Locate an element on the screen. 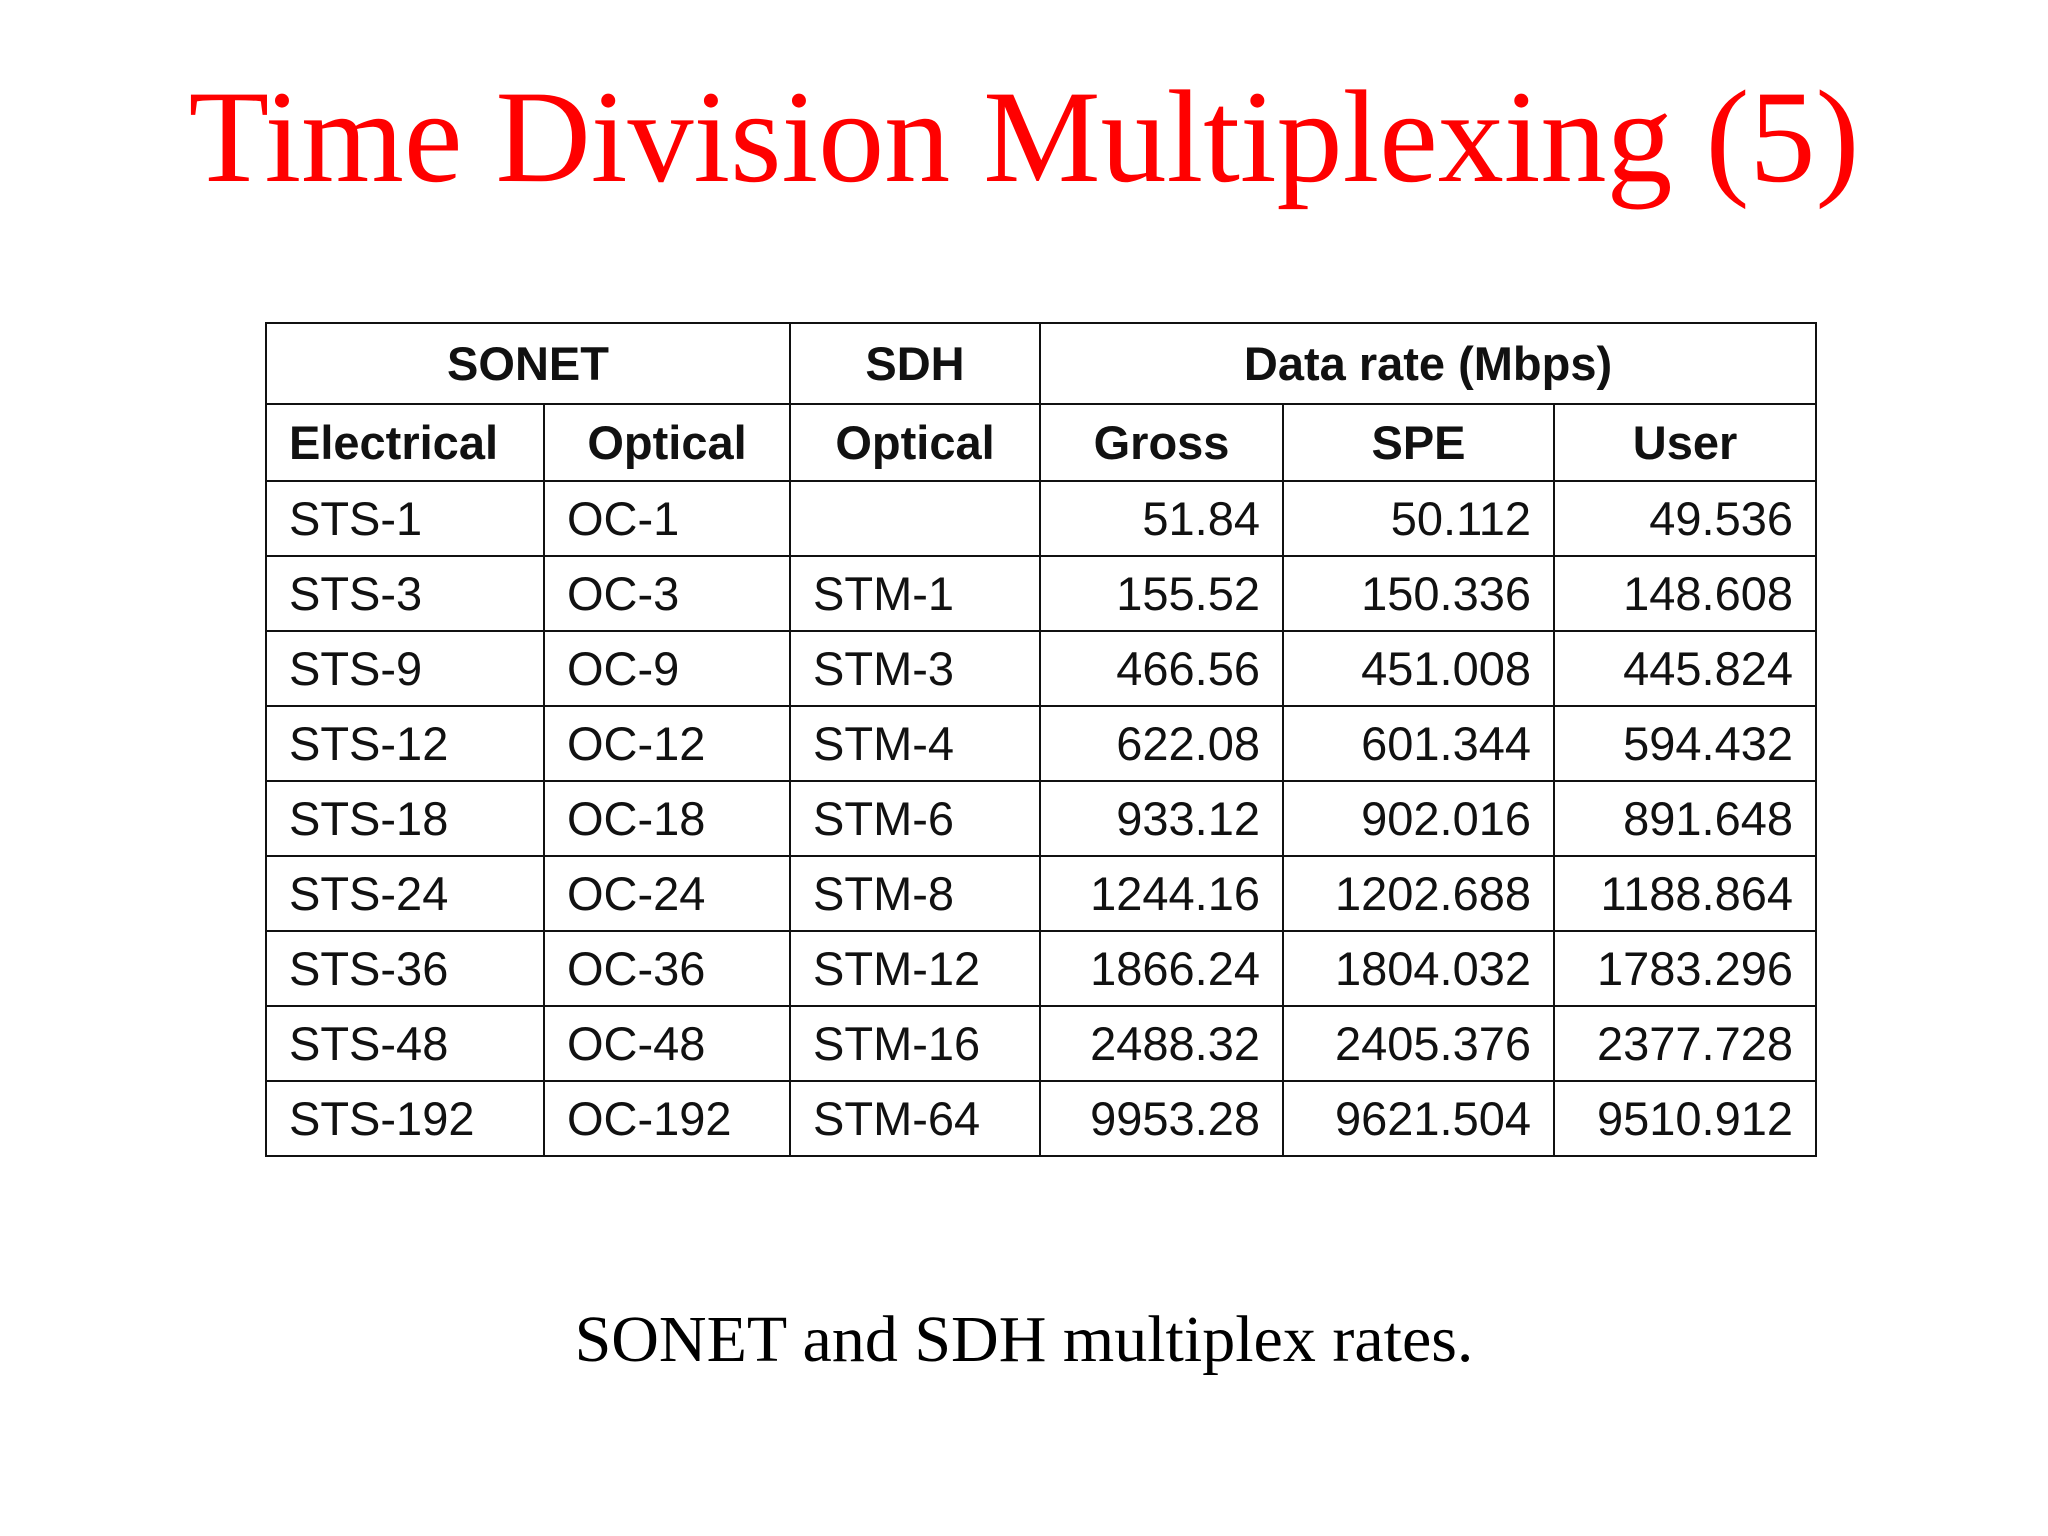  optical-sonet-cell: OC-9 is located at coordinates (667, 668).